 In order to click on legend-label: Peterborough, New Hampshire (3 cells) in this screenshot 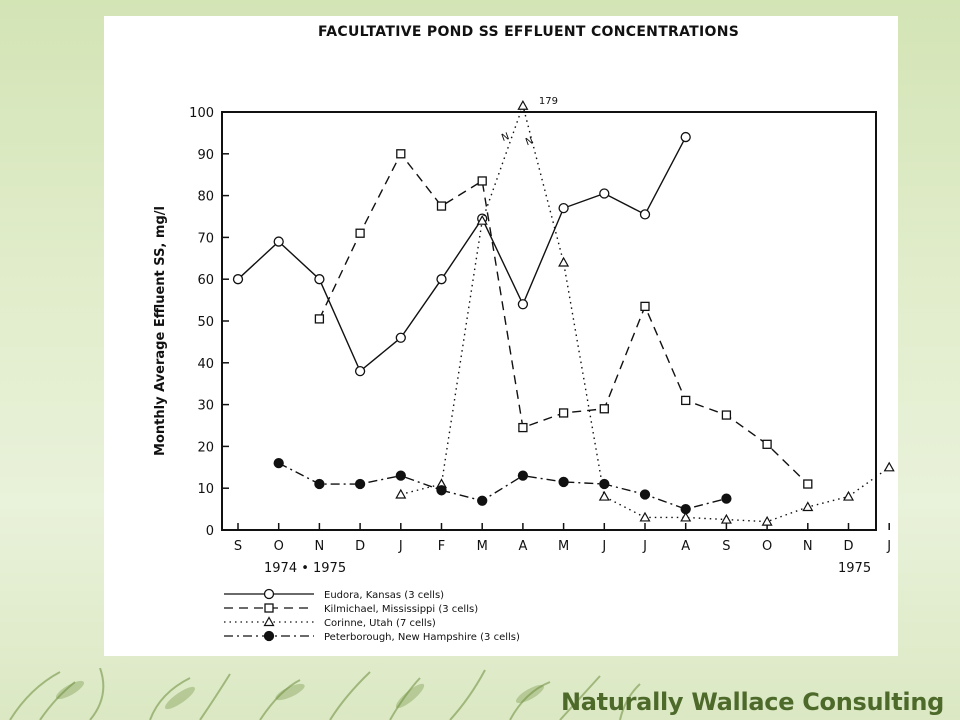, I will do `click(422, 637)`.